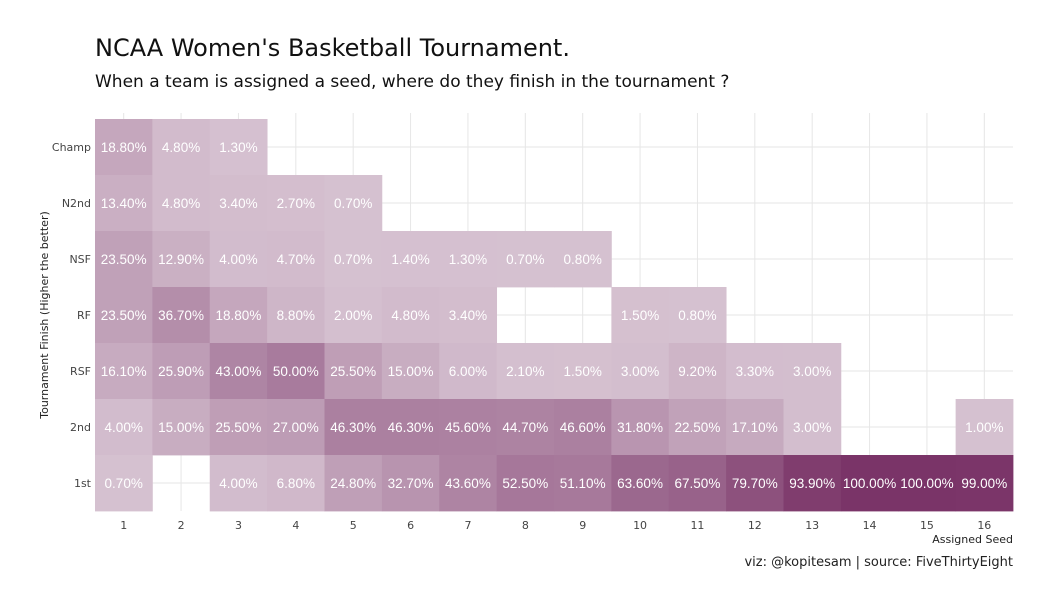  I want to click on cell-value-label: 67.50%, so click(698, 483).